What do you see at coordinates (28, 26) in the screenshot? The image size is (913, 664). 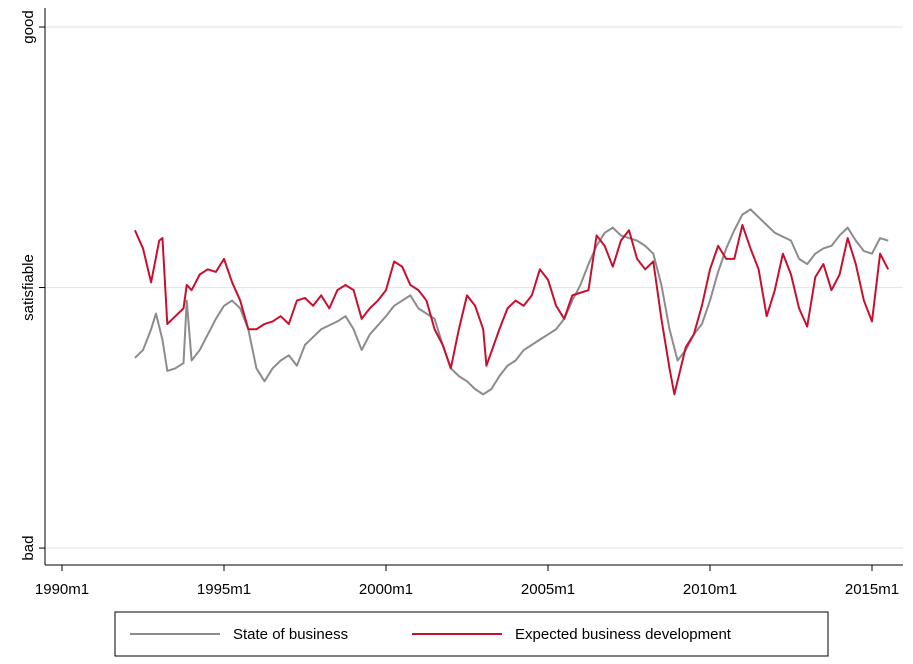 I see `y-tick-label: good` at bounding box center [28, 26].